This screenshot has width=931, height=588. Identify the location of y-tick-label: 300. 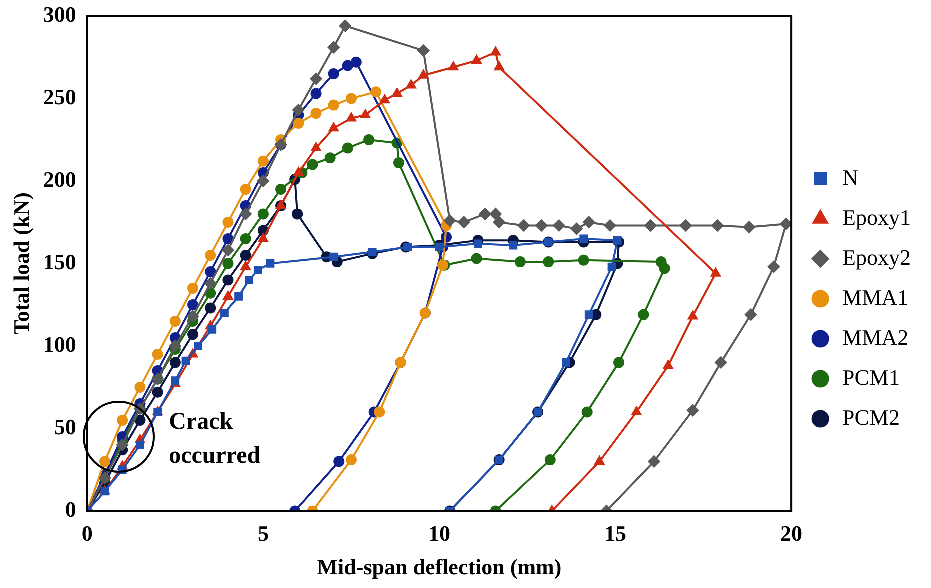
(59, 14).